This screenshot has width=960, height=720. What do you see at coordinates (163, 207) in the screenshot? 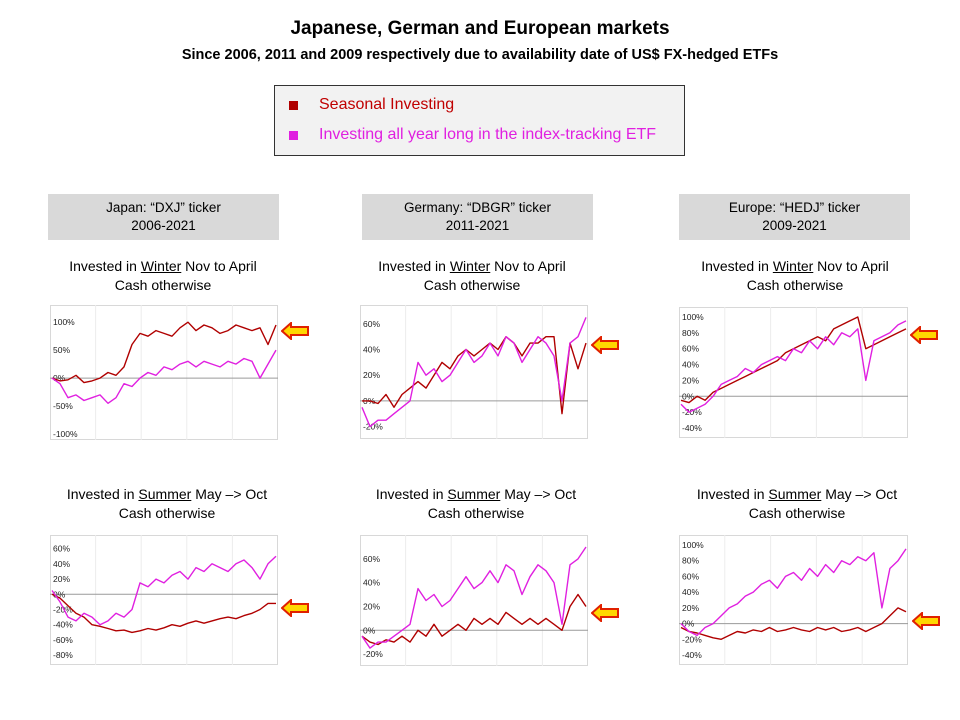
I see `panel-header-japan-ticker: Japan: “DXJ” ticker` at bounding box center [163, 207].